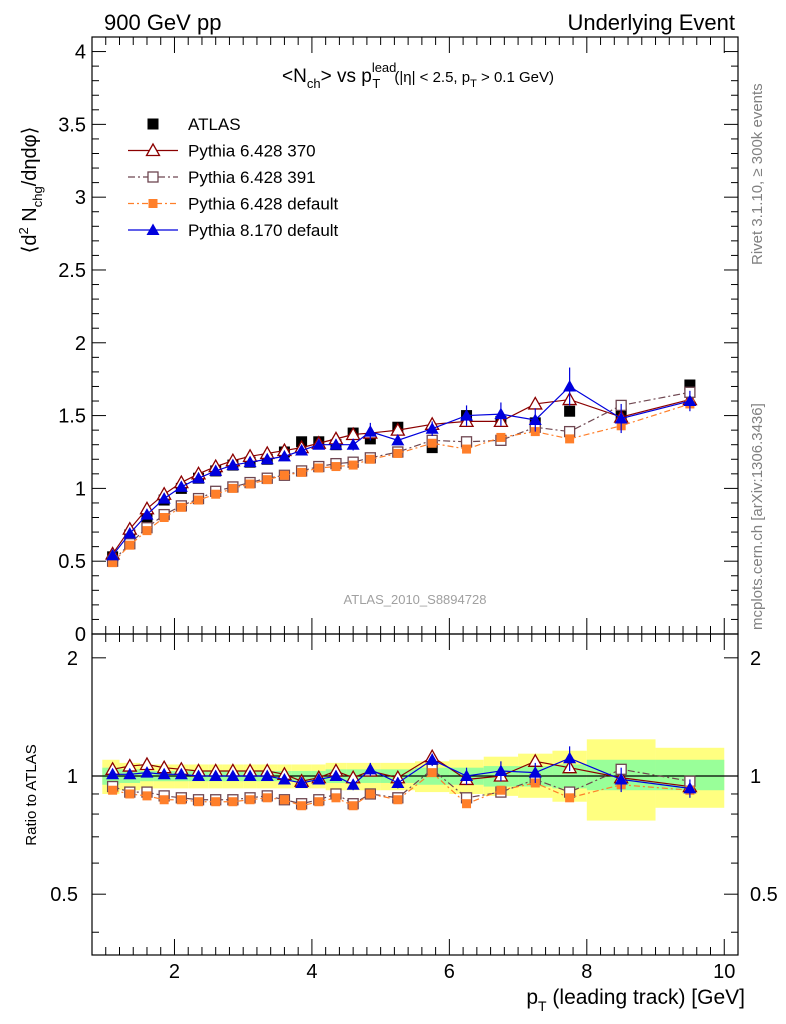  Describe the element at coordinates (755, 659) in the screenshot. I see `ratio-y-tick-label-right: 2` at that location.